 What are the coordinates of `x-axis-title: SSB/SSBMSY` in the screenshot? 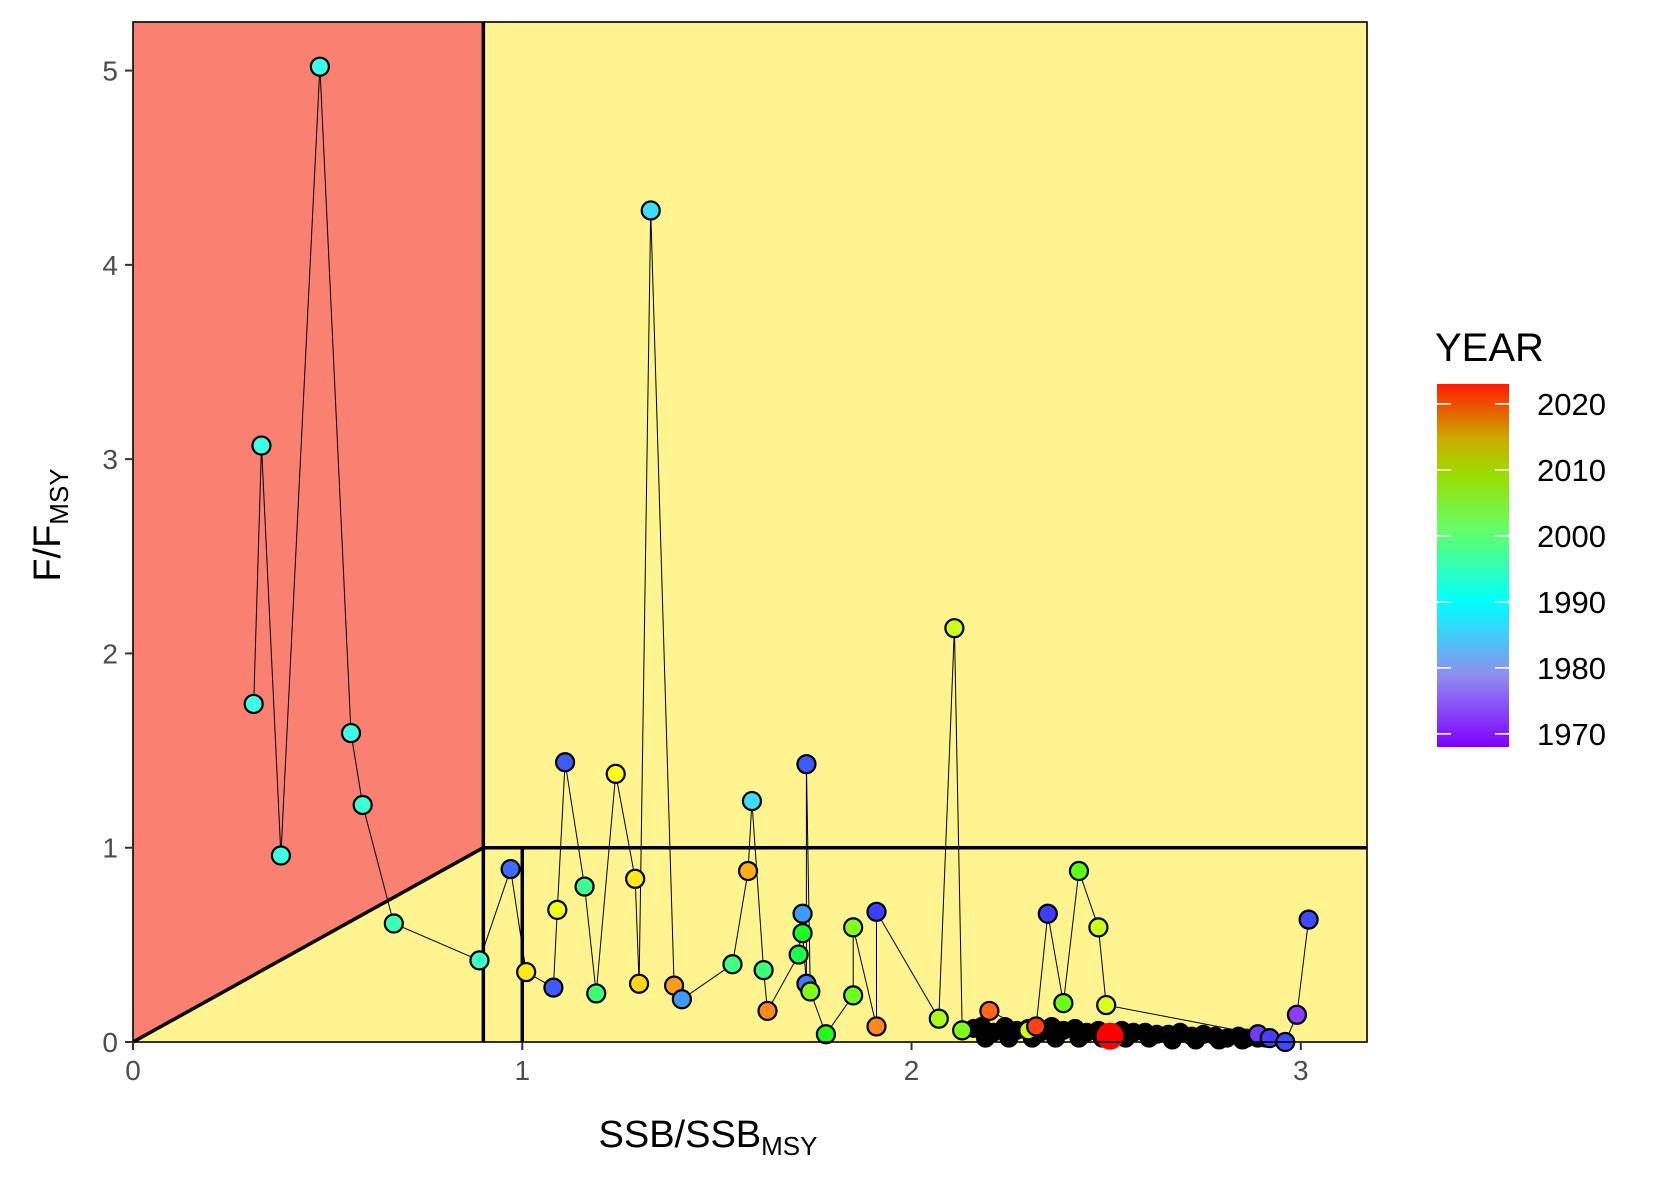 It's located at (708, 1137).